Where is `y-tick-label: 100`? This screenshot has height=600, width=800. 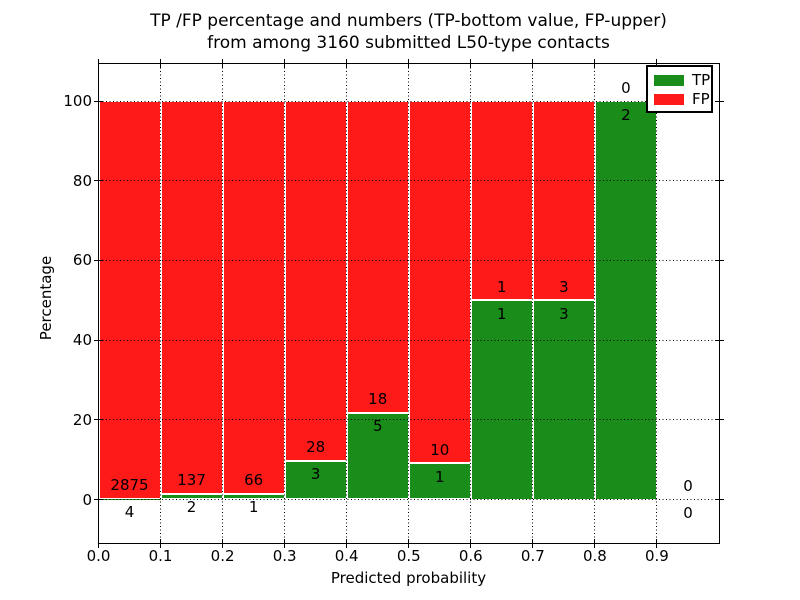
y-tick-label: 100 is located at coordinates (77, 101).